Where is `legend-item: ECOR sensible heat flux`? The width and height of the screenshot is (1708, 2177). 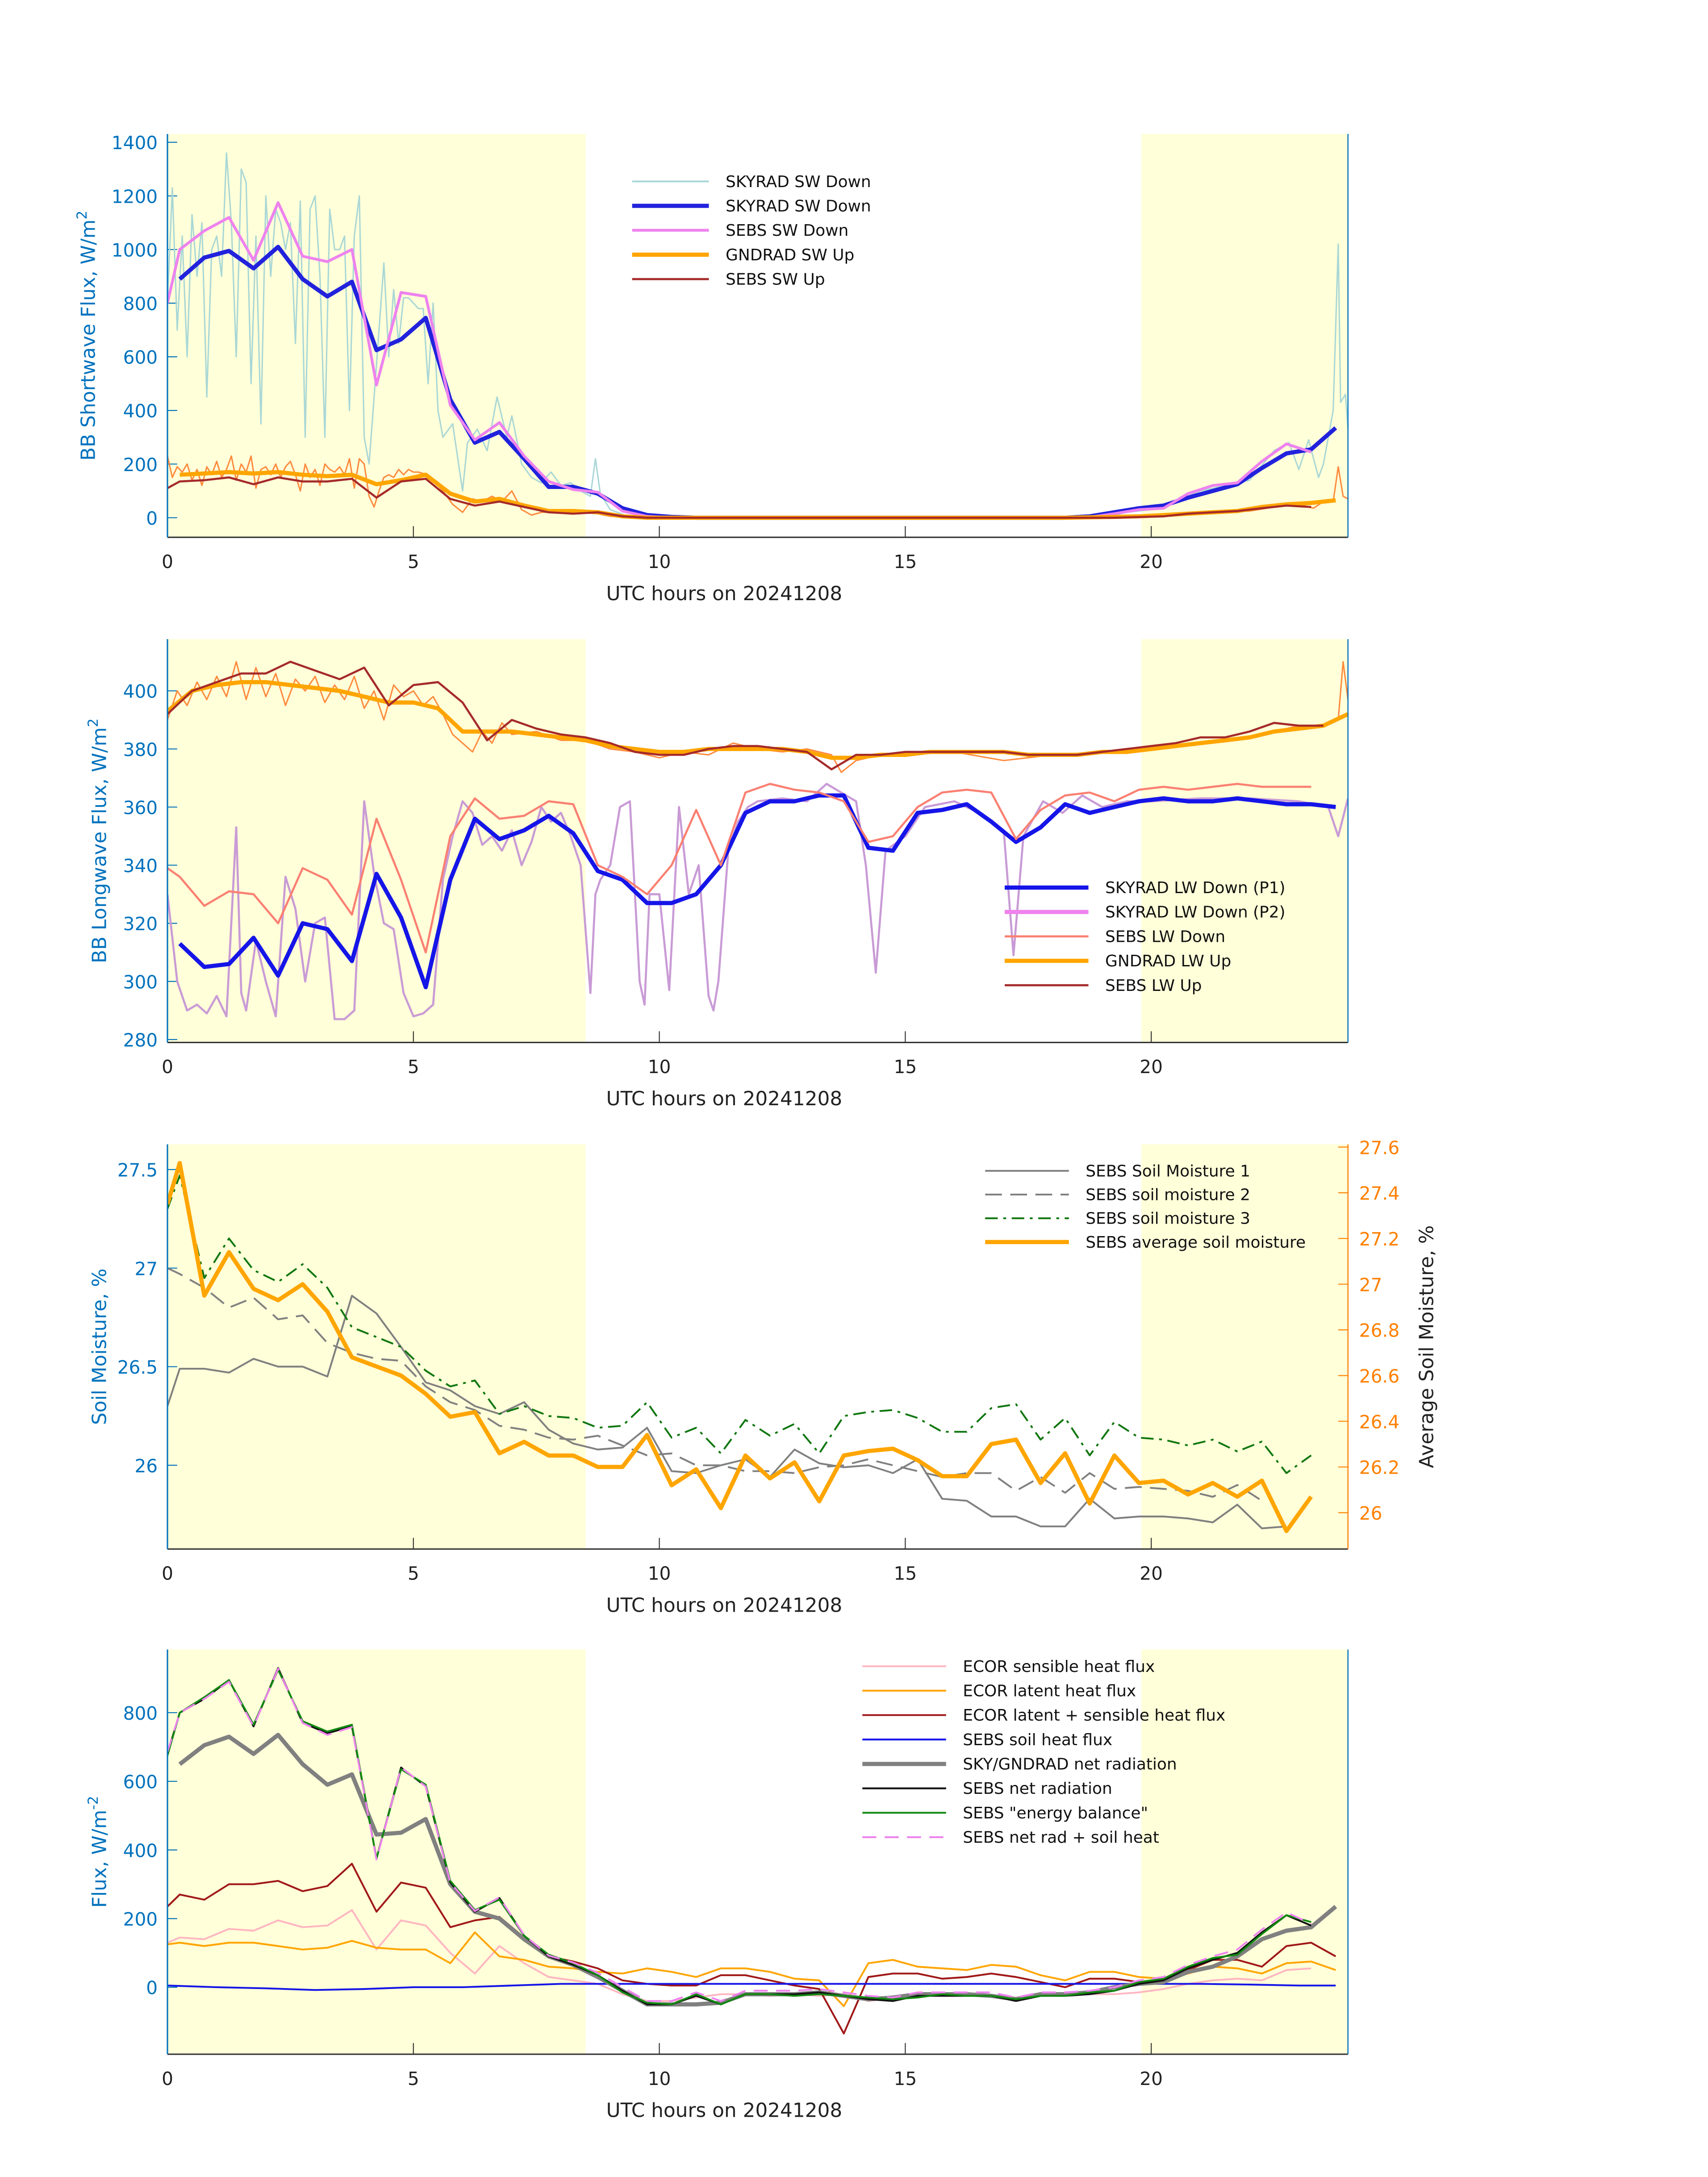
legend-item: ECOR sensible heat flux is located at coordinates (1008, 1667).